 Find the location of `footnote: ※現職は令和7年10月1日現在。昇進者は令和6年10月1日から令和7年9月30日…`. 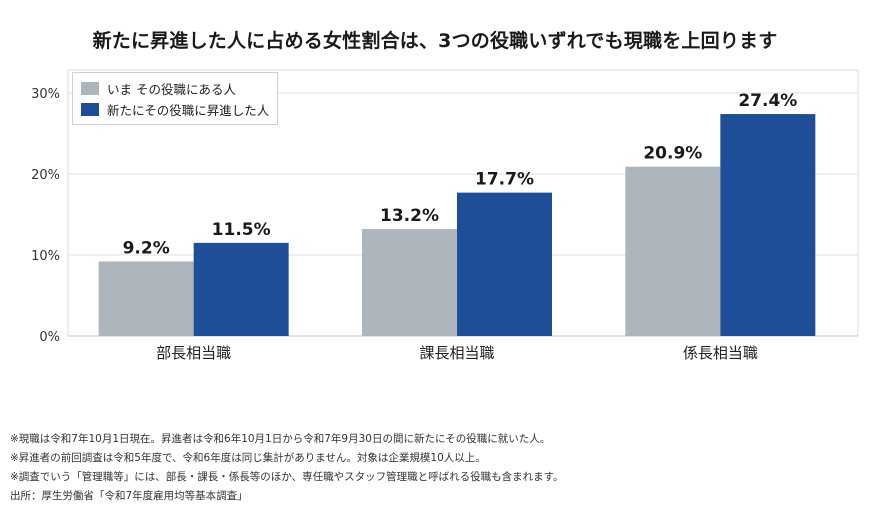

footnote: ※現職は令和7年10月1日現在。昇進者は令和6年10月1日から令和7年9月30日… is located at coordinates (280, 439).